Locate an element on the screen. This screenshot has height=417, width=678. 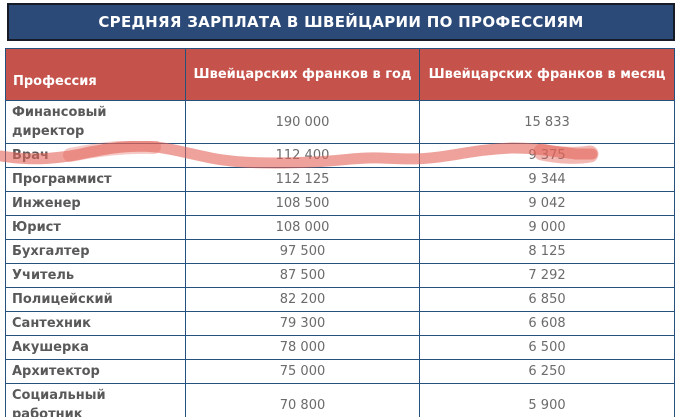
table-row: Программист 112 125 9 344 is located at coordinates (340, 179).